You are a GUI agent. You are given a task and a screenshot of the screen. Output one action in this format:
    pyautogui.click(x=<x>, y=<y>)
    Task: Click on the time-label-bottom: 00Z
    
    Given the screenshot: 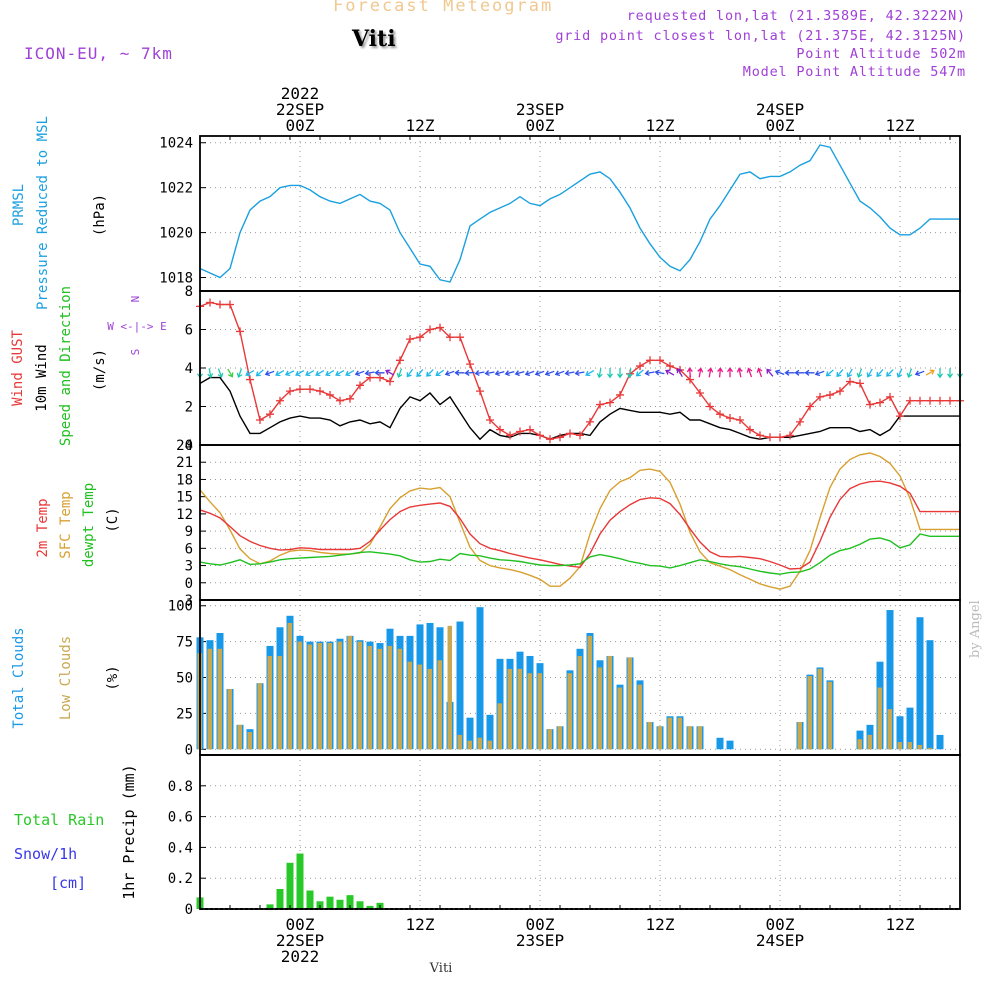 What is the action you would take?
    pyautogui.click(x=300, y=924)
    